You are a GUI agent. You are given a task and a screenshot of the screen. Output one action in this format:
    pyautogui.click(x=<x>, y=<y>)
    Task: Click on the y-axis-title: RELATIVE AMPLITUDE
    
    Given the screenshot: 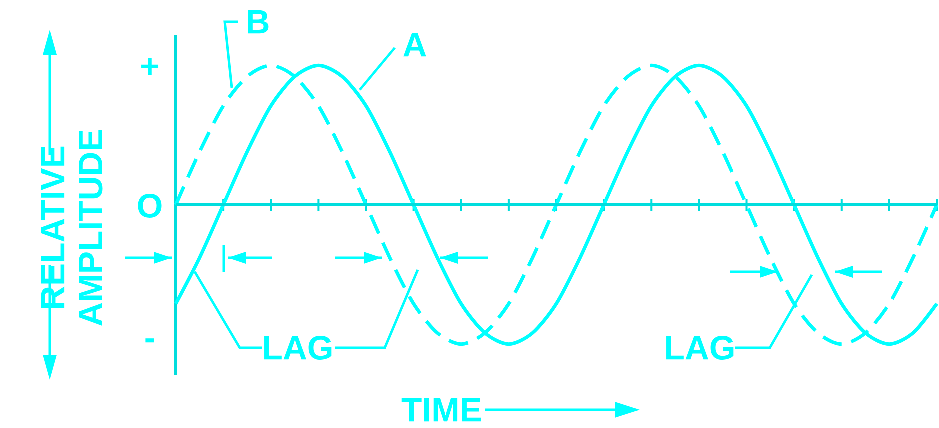 What is the action you would take?
    pyautogui.click(x=72, y=228)
    